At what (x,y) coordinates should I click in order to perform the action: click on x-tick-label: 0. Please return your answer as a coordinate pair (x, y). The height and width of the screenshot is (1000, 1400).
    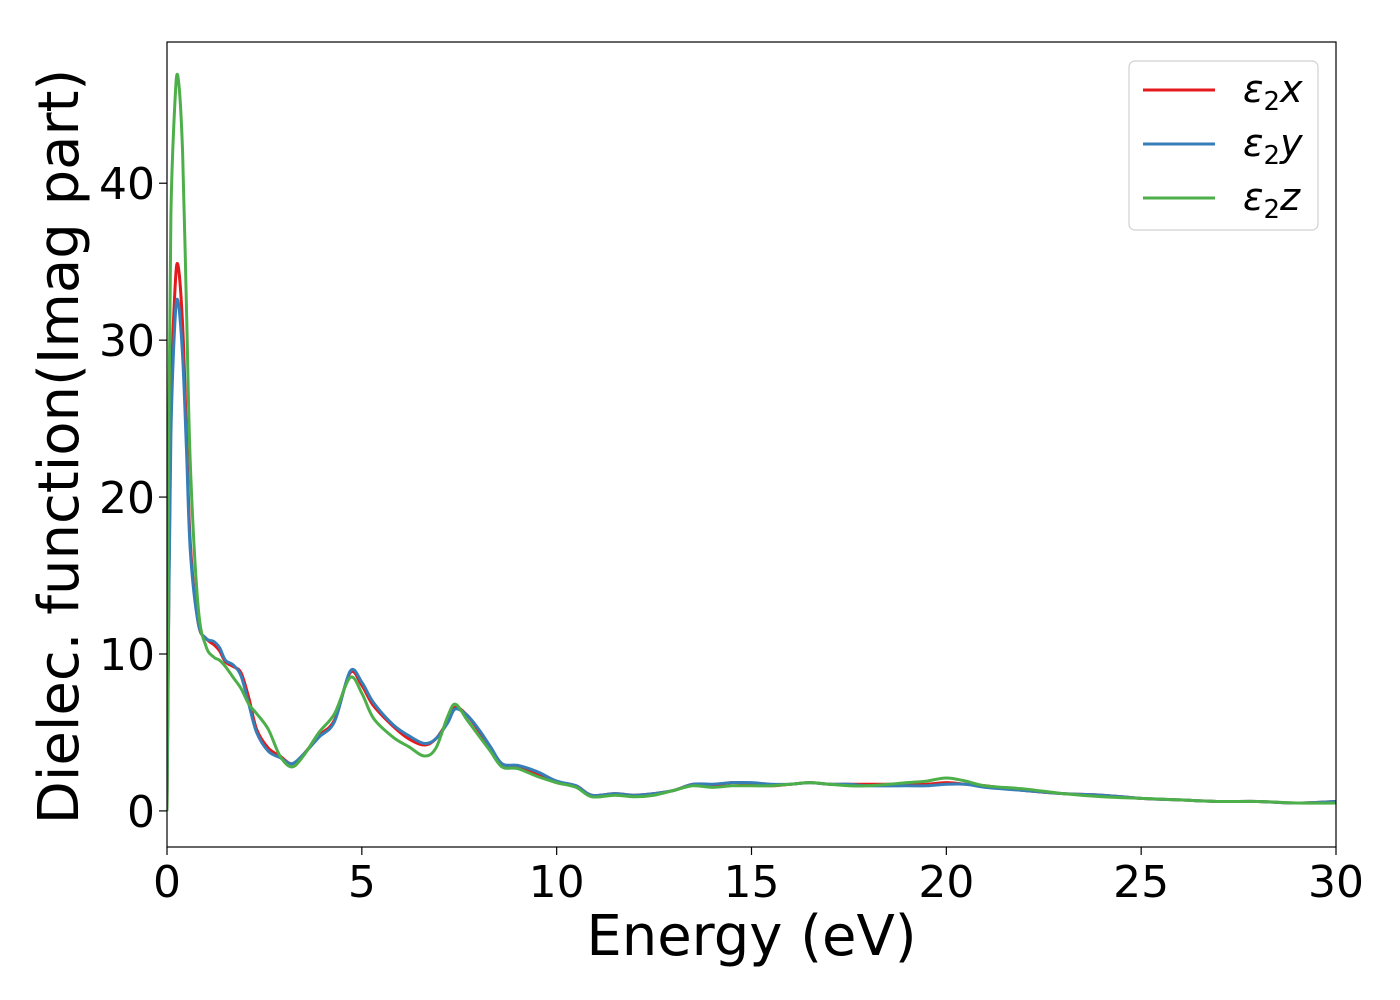
    Looking at the image, I should click on (167, 882).